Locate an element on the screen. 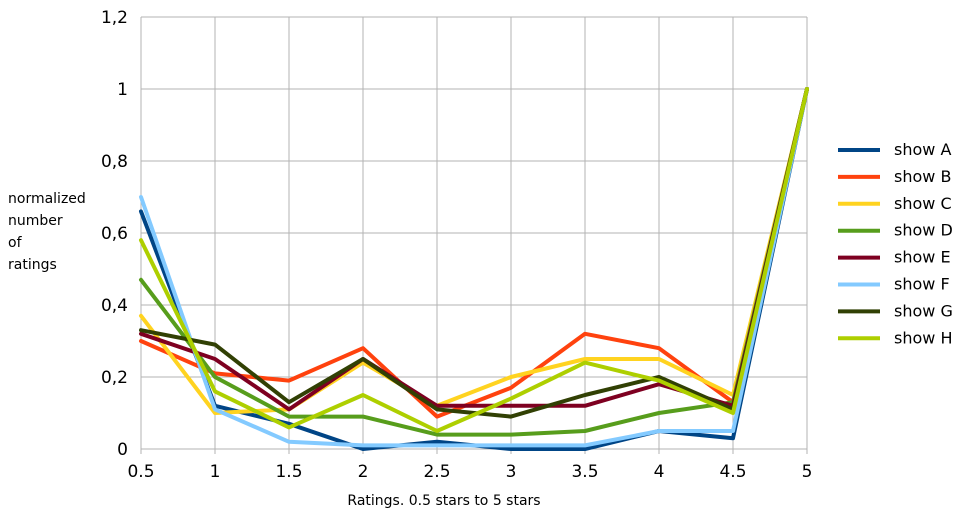  y-axis-tick-labels: 0 0,2 0,4 0,6 0,8 1 1,2 is located at coordinates (114, 234).